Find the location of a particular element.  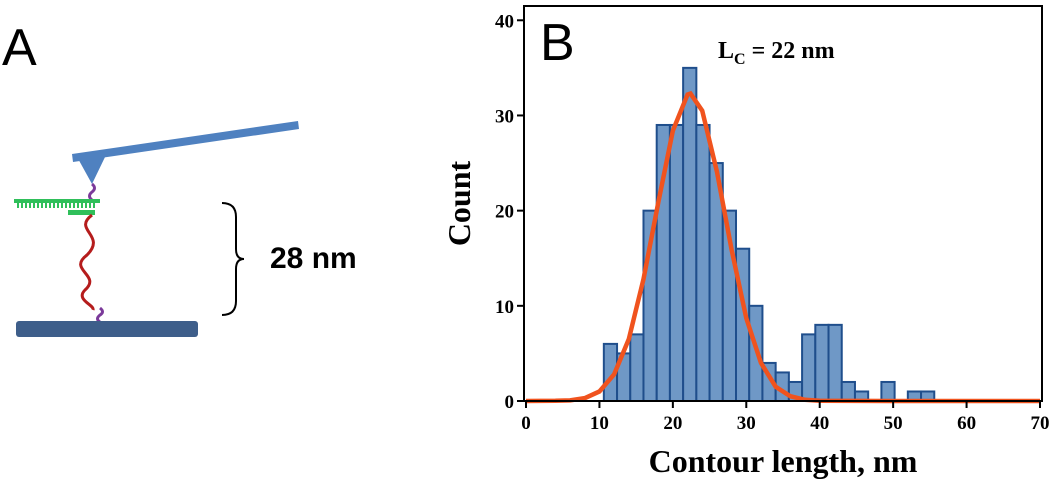

base-pairs is located at coordinates (56, 205).